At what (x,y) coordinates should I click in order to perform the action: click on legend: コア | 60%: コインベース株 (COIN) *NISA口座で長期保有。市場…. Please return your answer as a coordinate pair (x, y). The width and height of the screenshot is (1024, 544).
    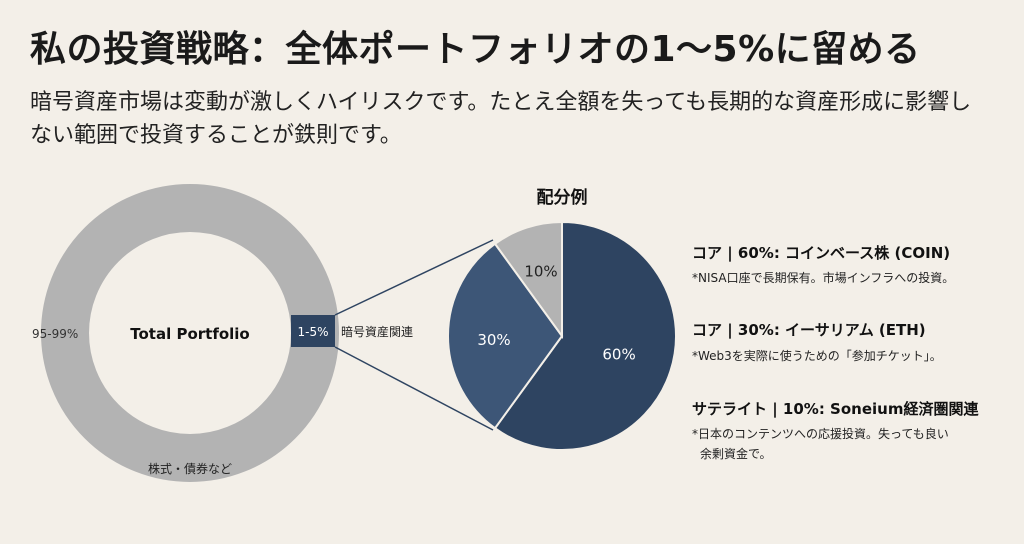
    Looking at the image, I should click on (835, 352).